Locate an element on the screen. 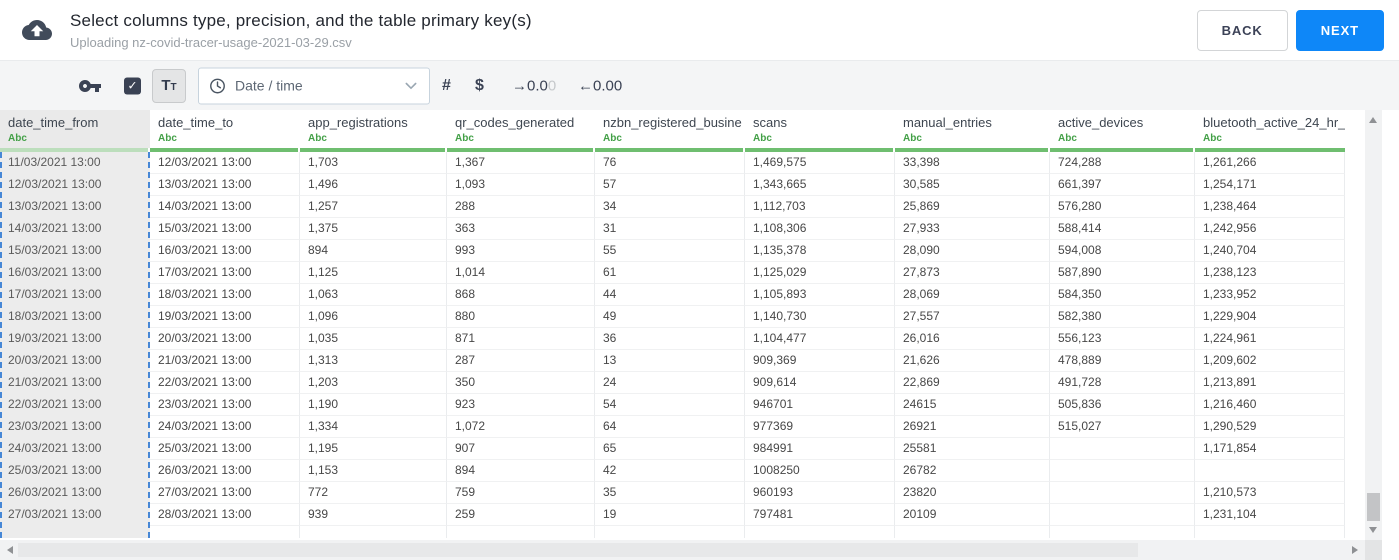 Image resolution: width=1399 pixels, height=560 pixels. table-cell: 909,614 is located at coordinates (820, 383).